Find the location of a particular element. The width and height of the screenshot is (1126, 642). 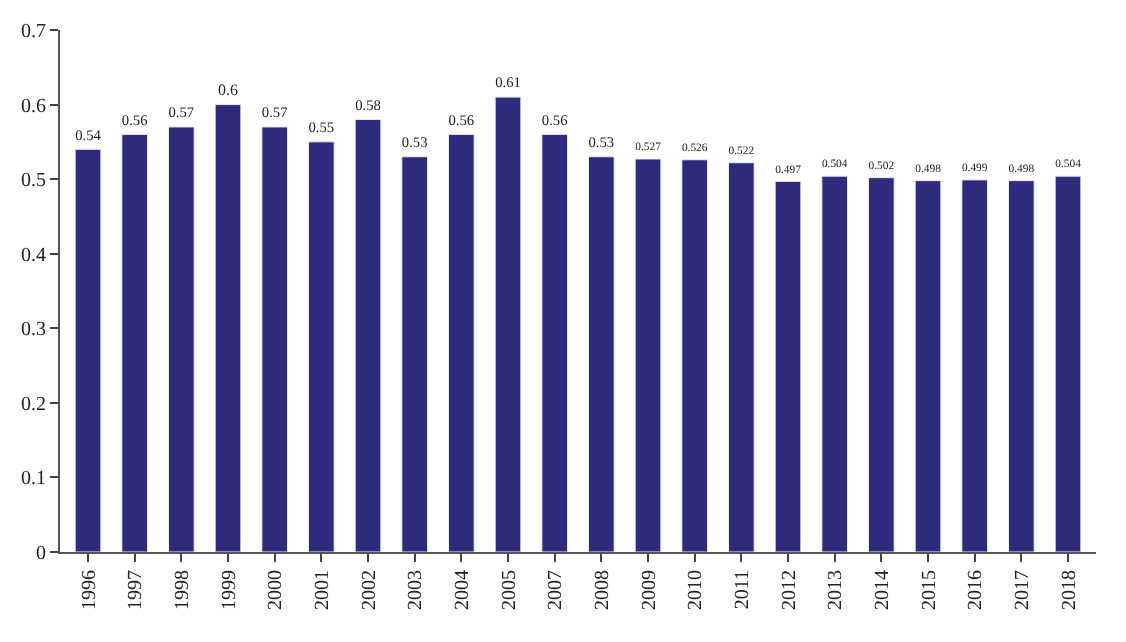

x-tick-label: 2014 is located at coordinates (882, 590).